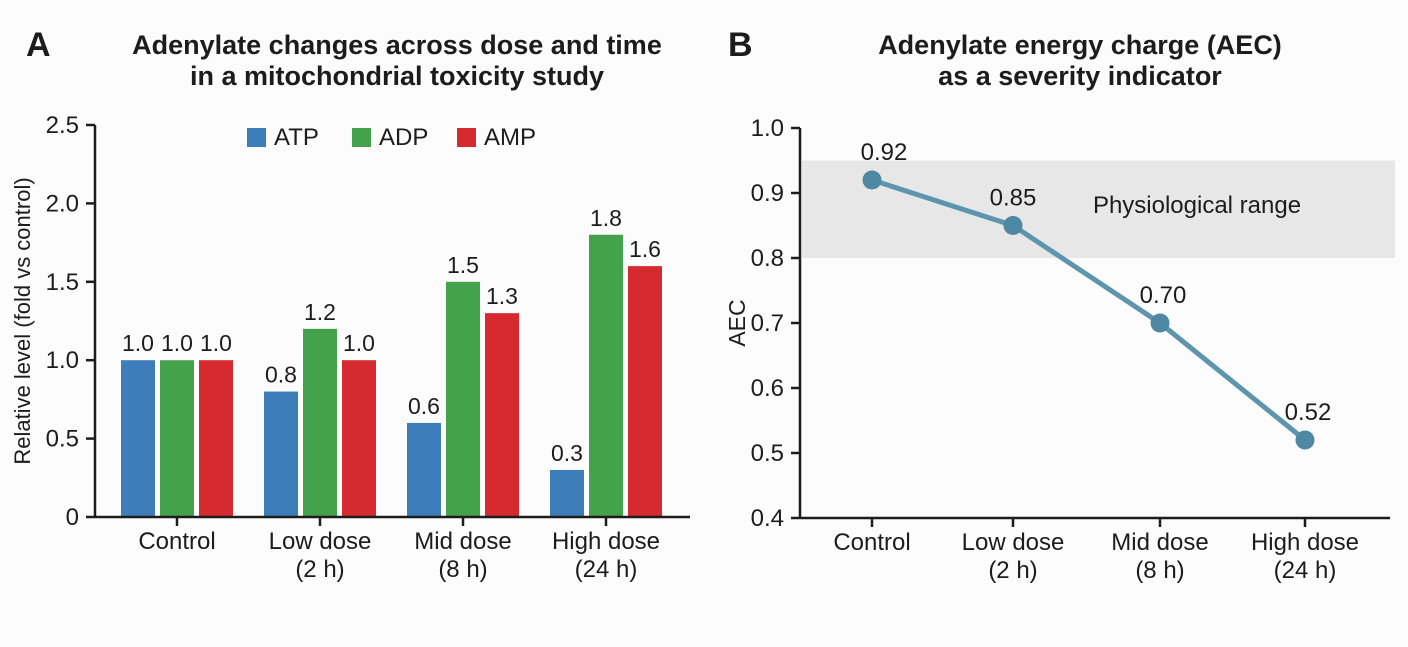 This screenshot has height=647, width=1408. Describe the element at coordinates (740, 45) in the screenshot. I see `panel-b-letter: B` at that location.